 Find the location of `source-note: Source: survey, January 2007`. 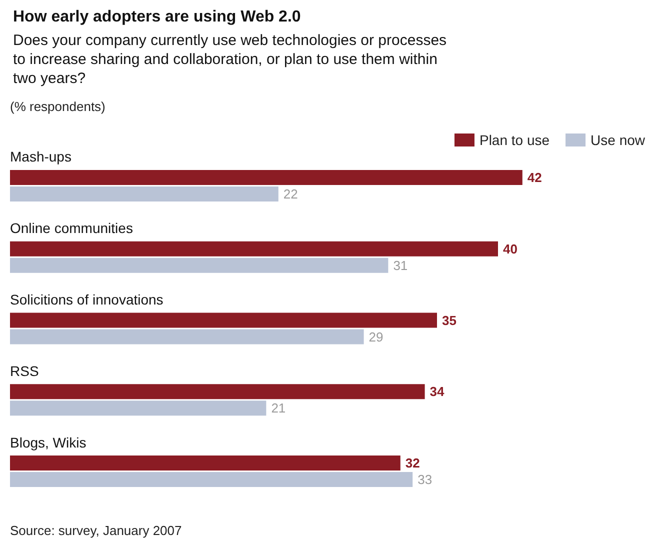

source-note: Source: survey, January 2007 is located at coordinates (96, 530).